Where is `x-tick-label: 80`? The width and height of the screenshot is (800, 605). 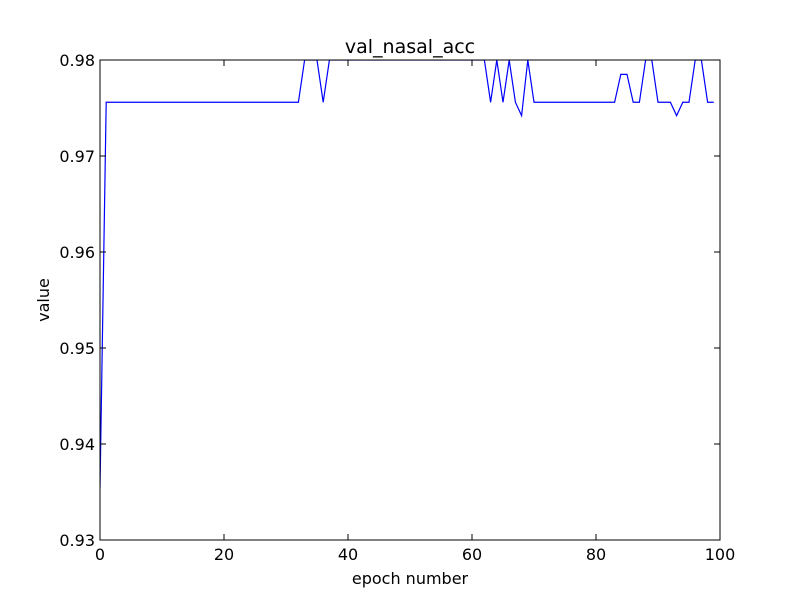 x-tick-label: 80 is located at coordinates (596, 554).